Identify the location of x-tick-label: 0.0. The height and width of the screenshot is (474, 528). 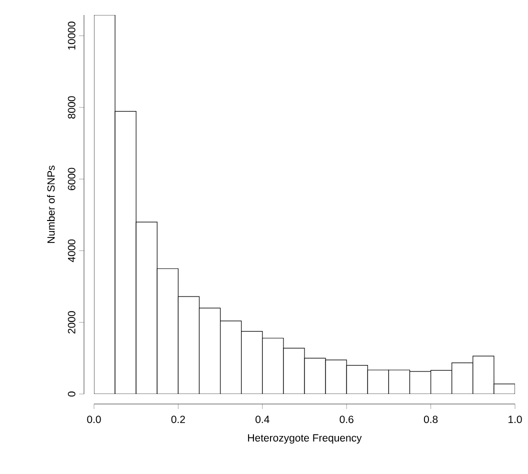
(94, 420).